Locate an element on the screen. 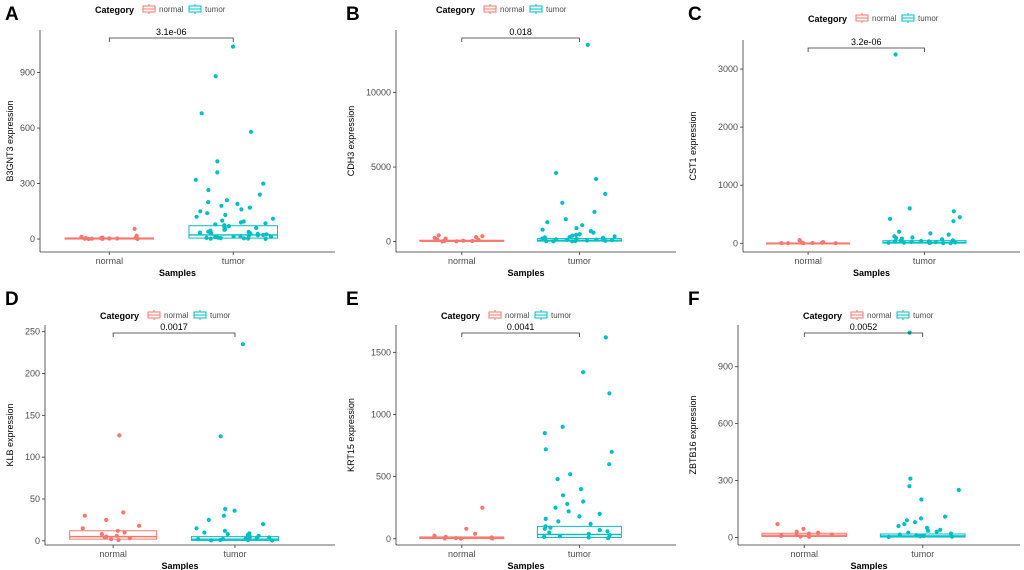 This screenshot has width=1024, height=570. significance-bracket is located at coordinates (520, 334).